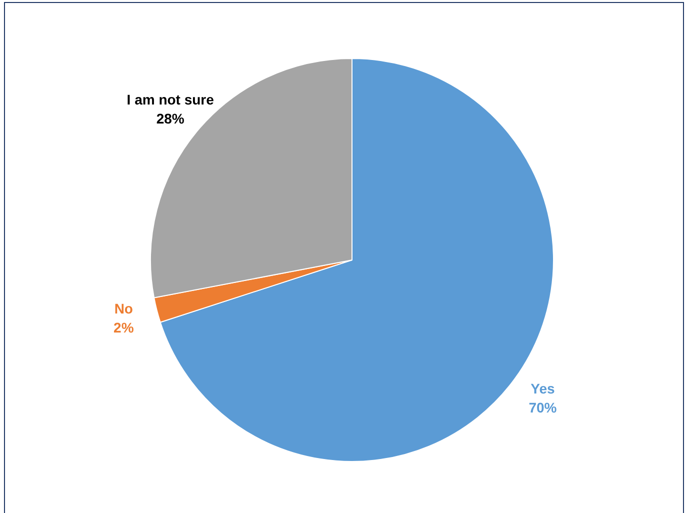  Describe the element at coordinates (543, 407) in the screenshot. I see `data-label: 70%` at that location.